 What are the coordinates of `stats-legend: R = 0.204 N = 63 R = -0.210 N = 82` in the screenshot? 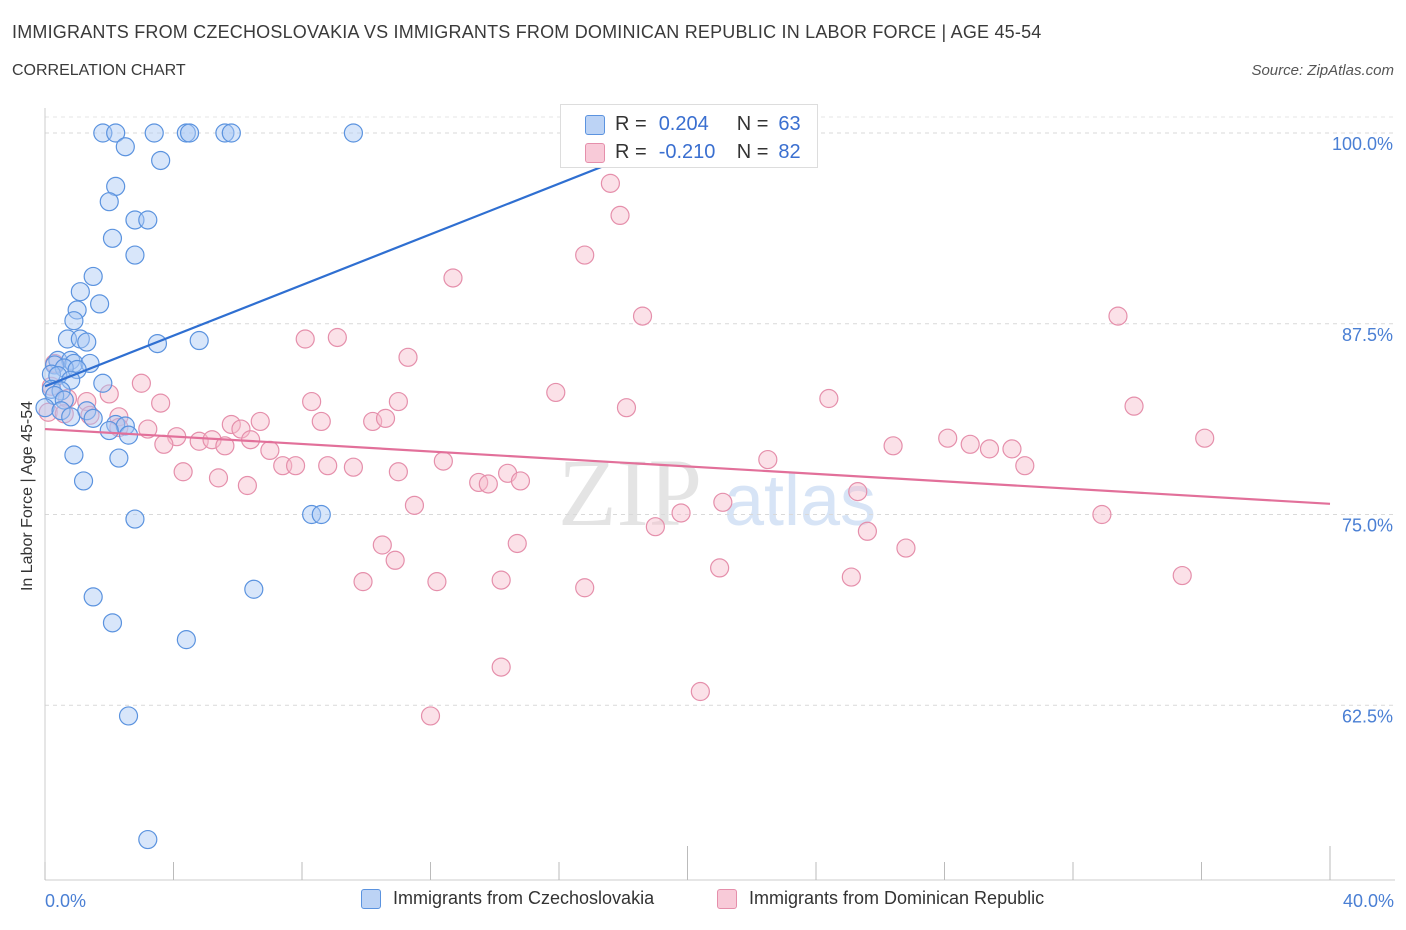 It's located at (689, 136).